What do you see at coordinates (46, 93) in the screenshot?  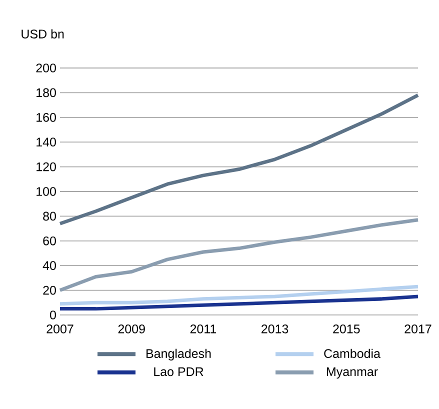 I see `y-tick-label: 180` at bounding box center [46, 93].